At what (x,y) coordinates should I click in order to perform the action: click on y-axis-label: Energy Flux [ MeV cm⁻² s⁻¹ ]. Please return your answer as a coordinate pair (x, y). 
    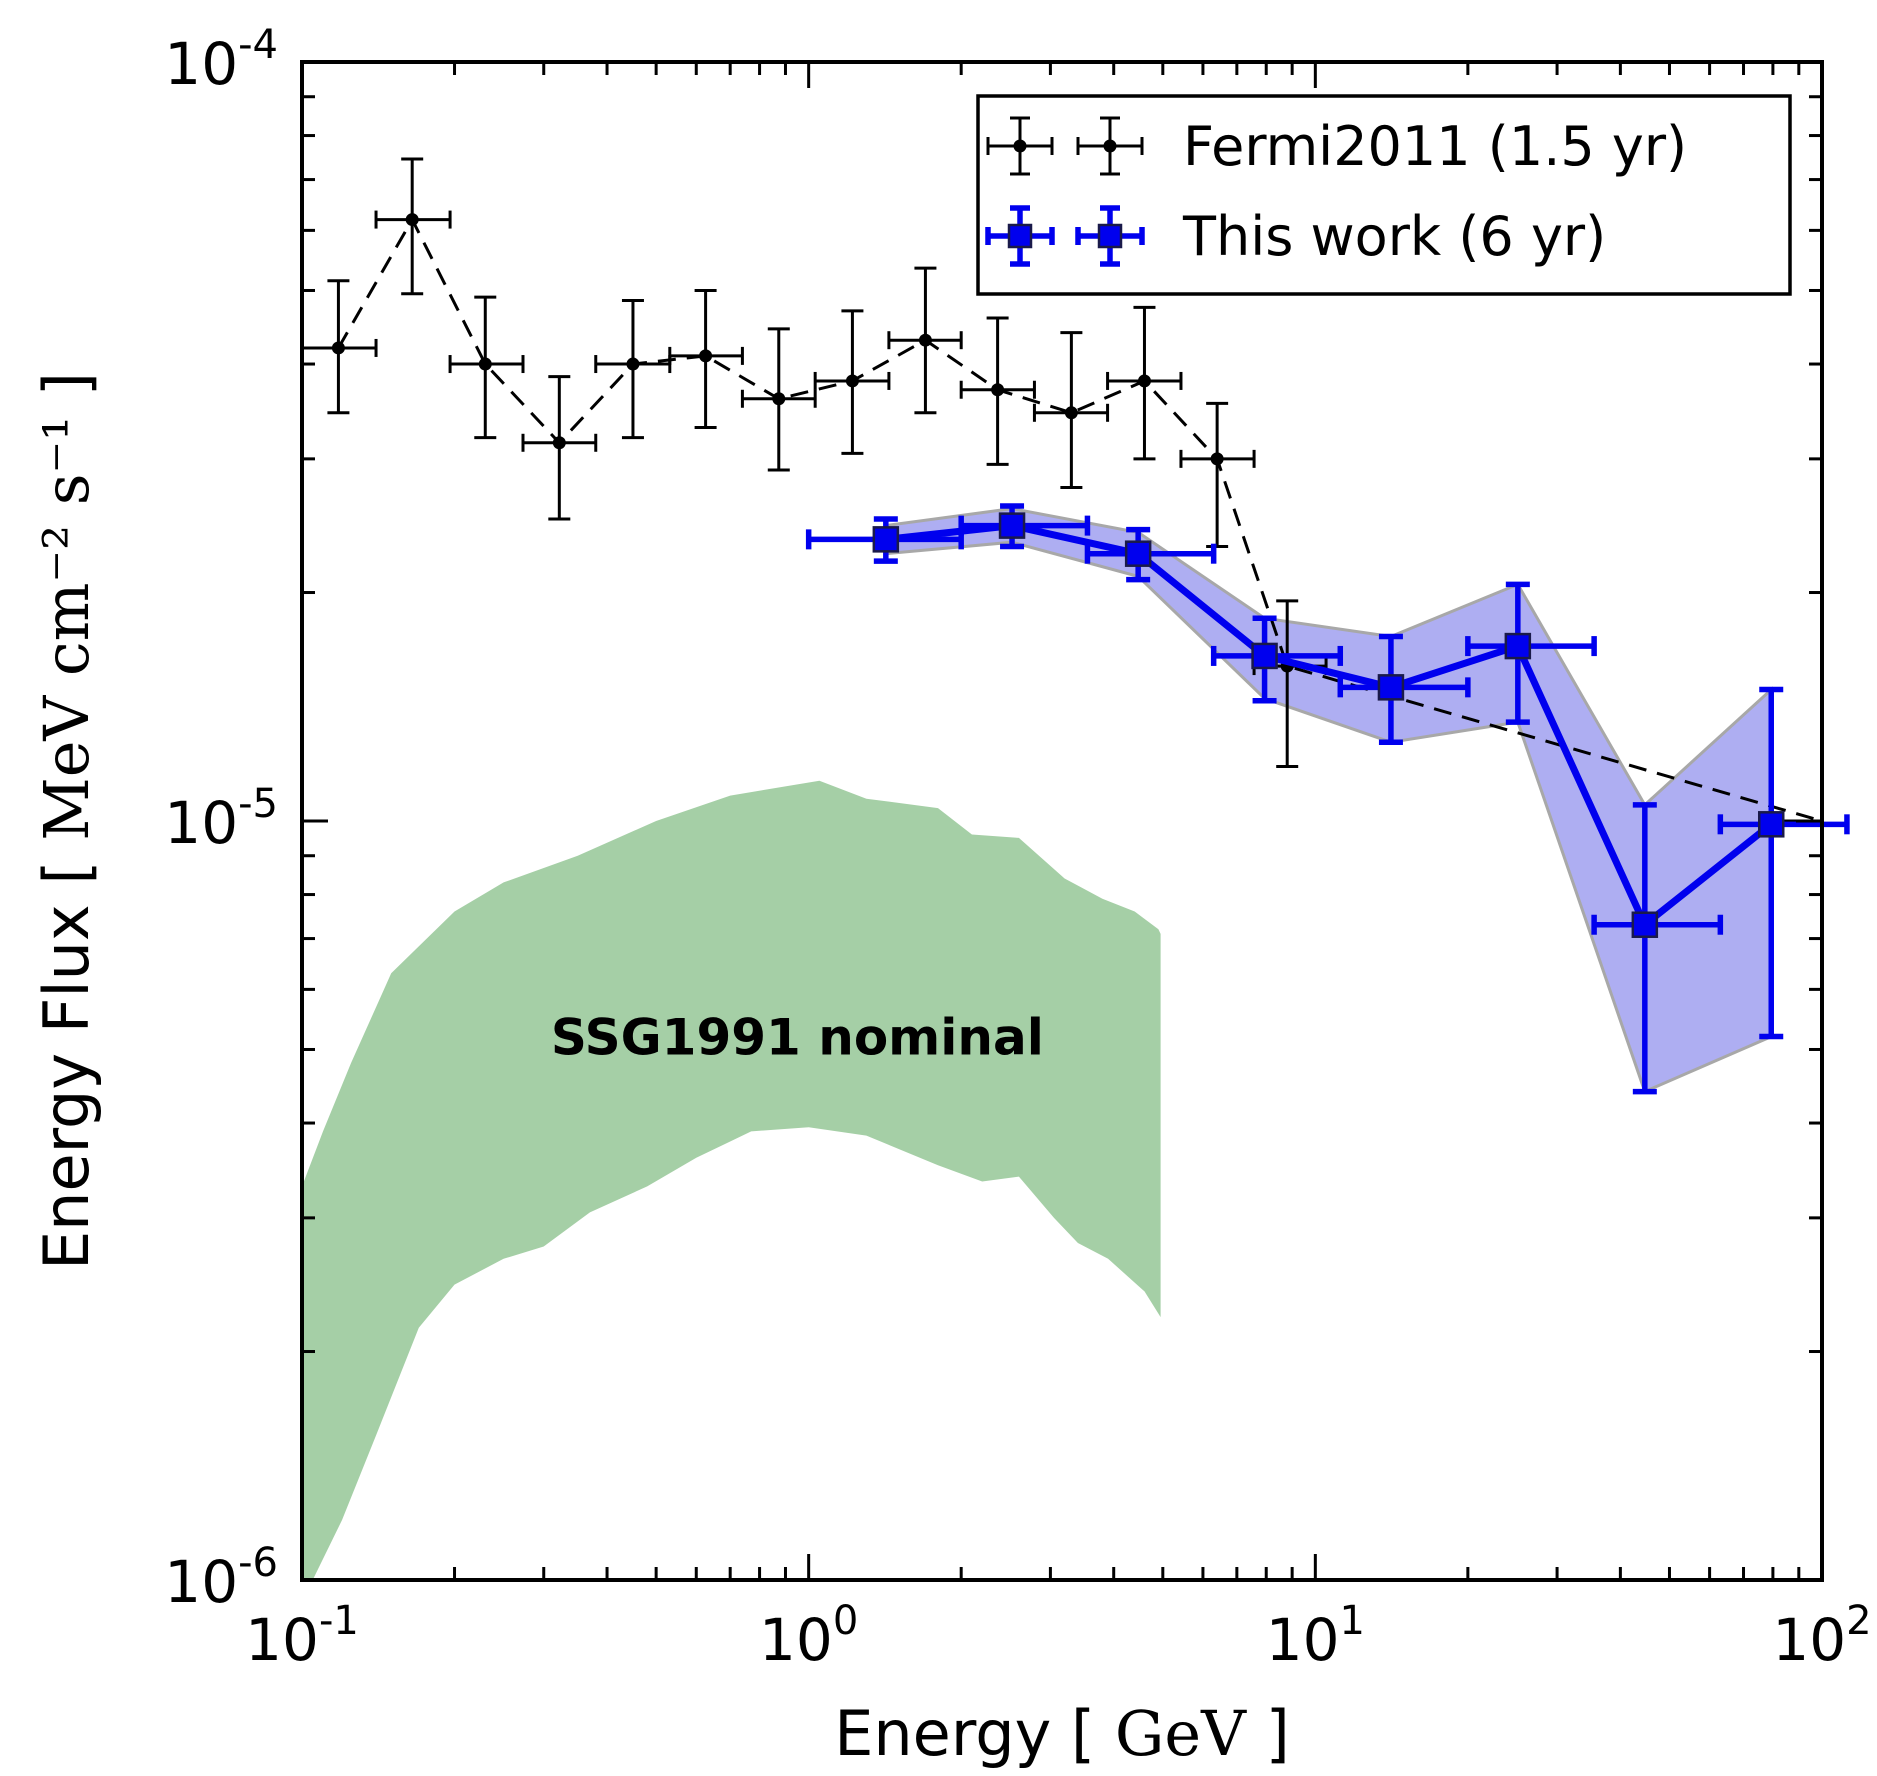
    Looking at the image, I should click on (66, 821).